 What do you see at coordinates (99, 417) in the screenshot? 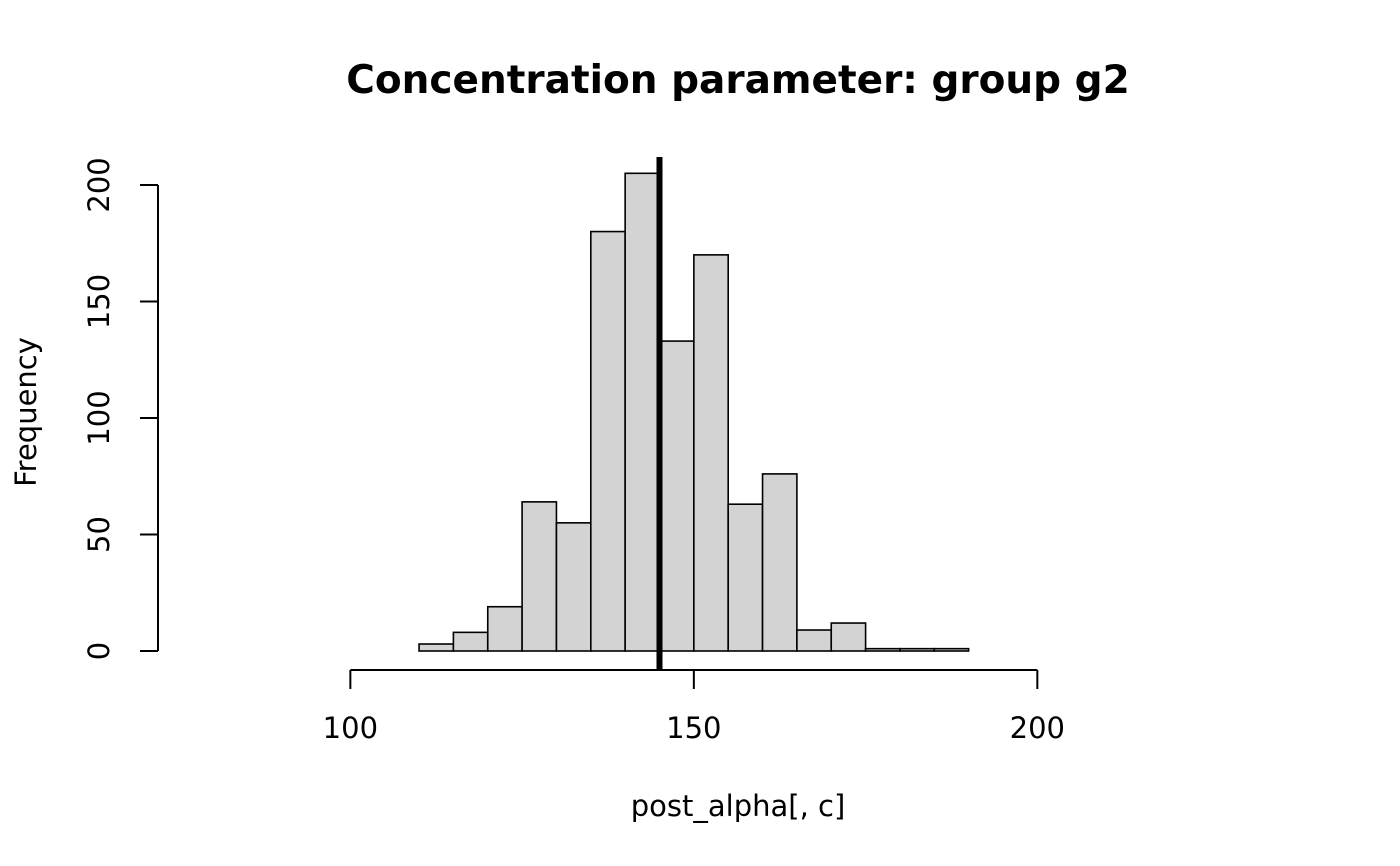
I see `y-tick-label: 100` at bounding box center [99, 417].